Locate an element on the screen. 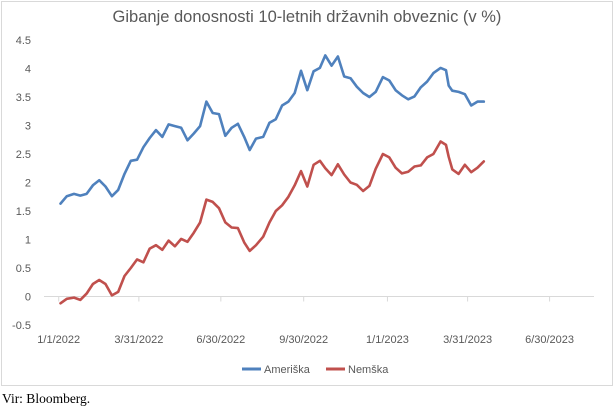 This screenshot has width=616, height=411. x-tick-label: 6/30/2022 is located at coordinates (220, 340).